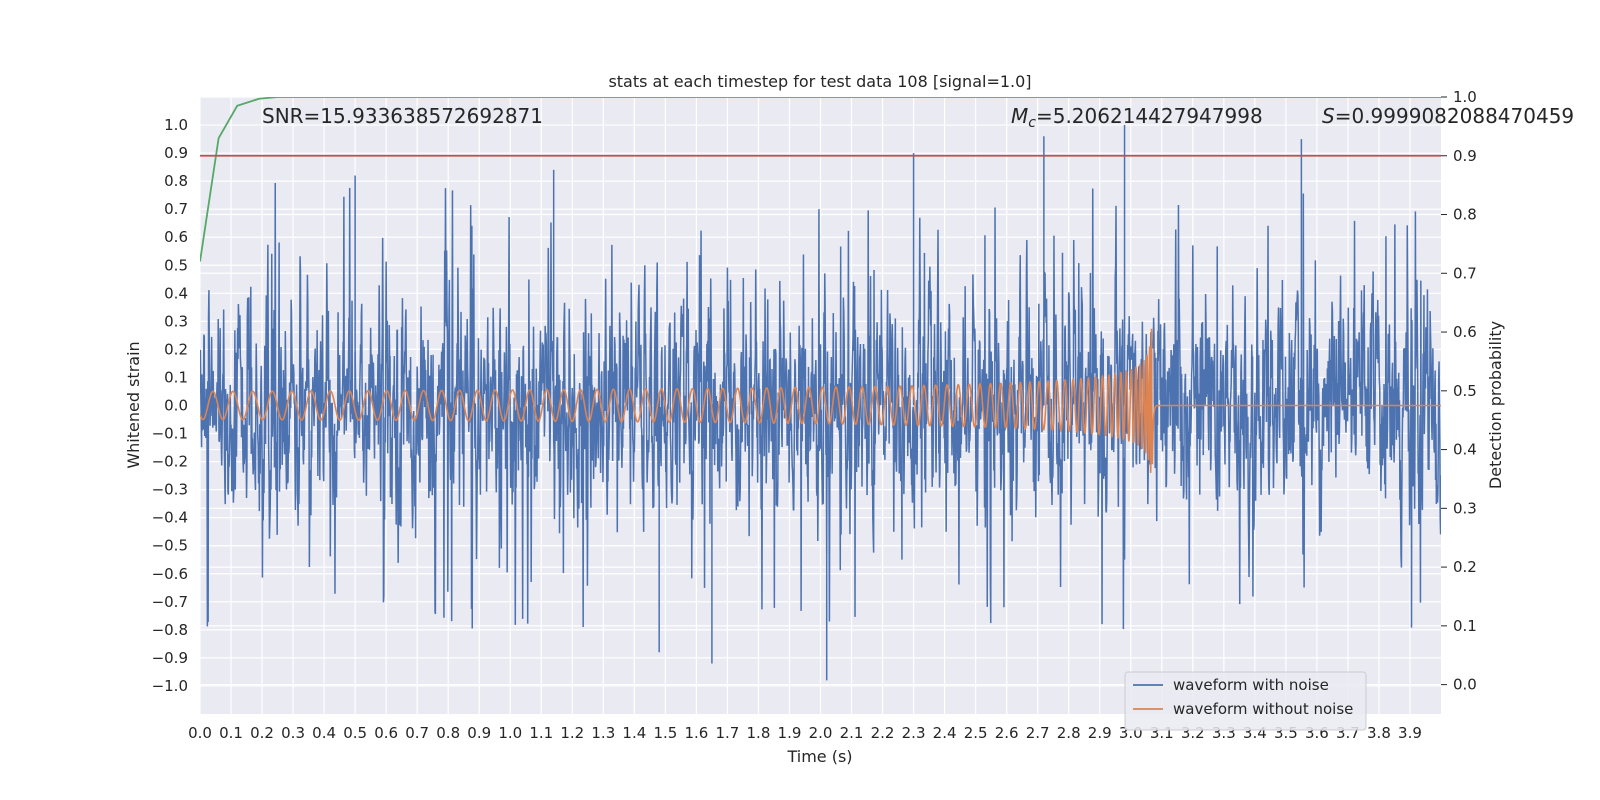 This screenshot has width=1600, height=800. I want to click on y2-tick-label: 0.6, so click(1465, 332).